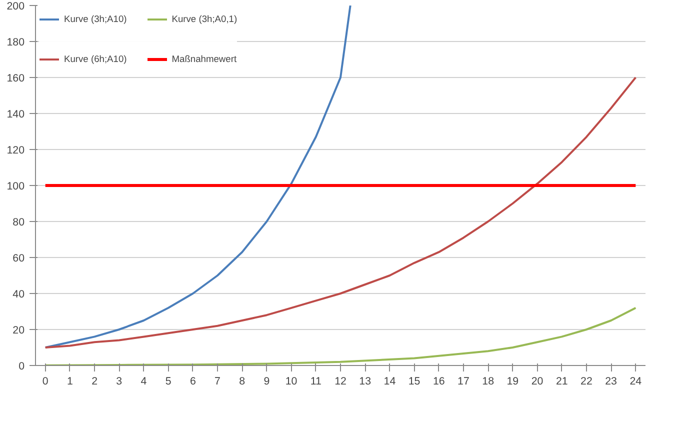 The image size is (680, 425). What do you see at coordinates (242, 382) in the screenshot?
I see `x-tick-label: 8` at bounding box center [242, 382].